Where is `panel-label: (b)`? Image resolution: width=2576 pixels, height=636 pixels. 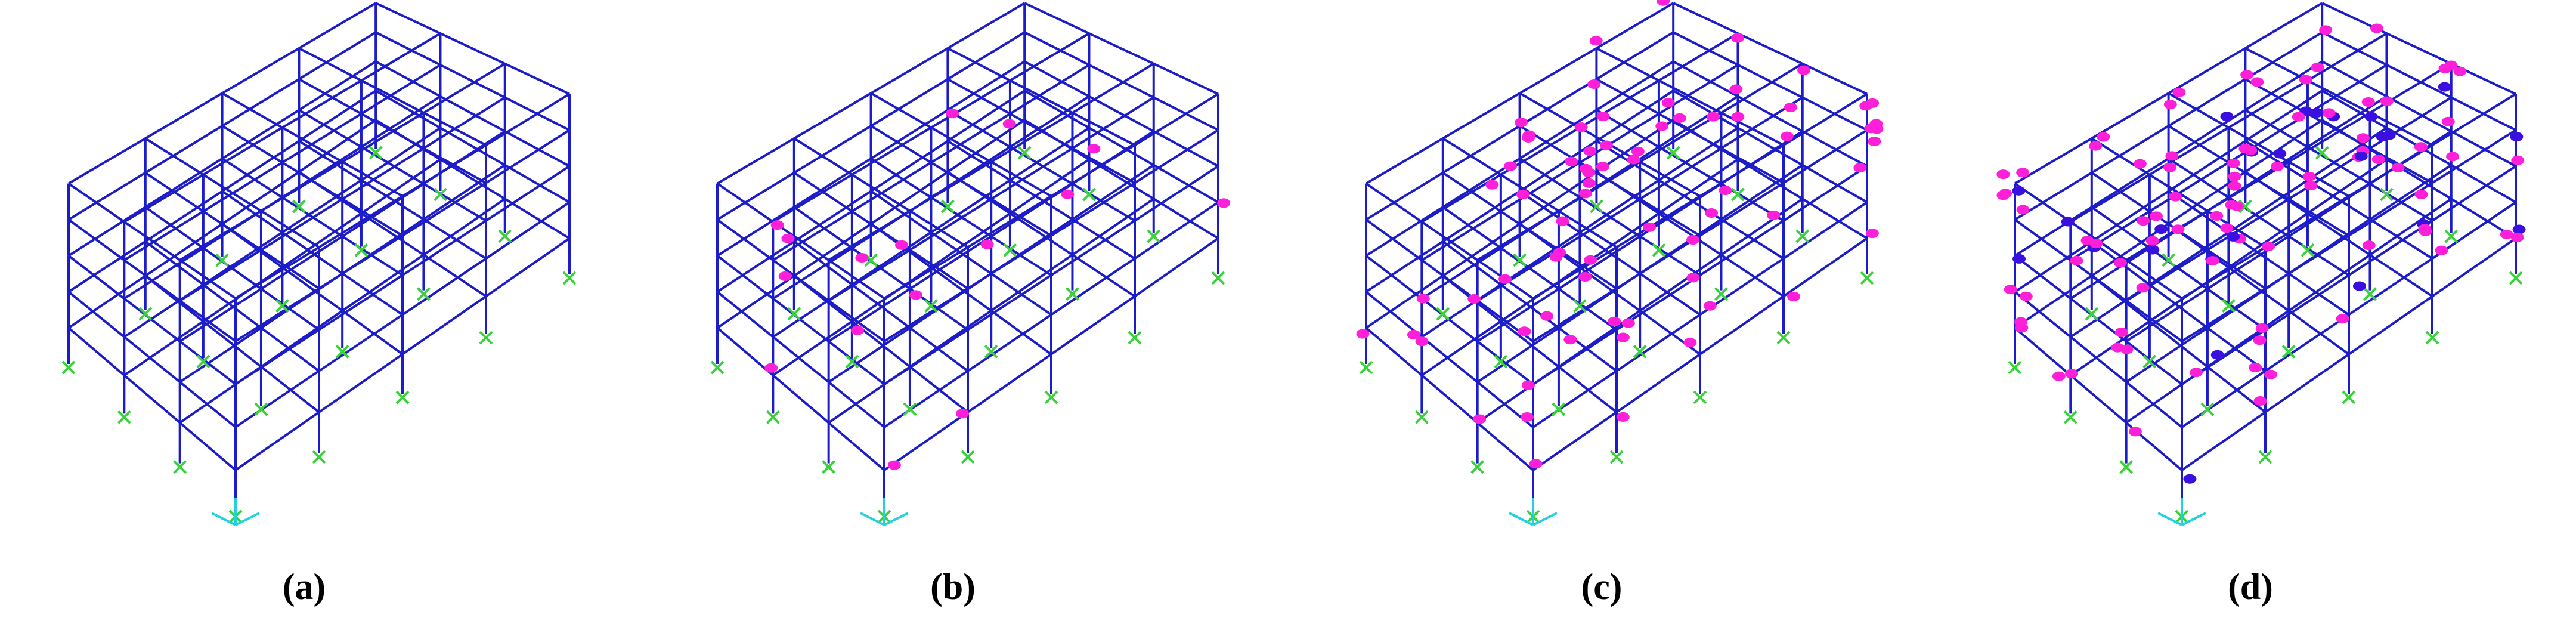 panel-label: (b) is located at coordinates (953, 587).